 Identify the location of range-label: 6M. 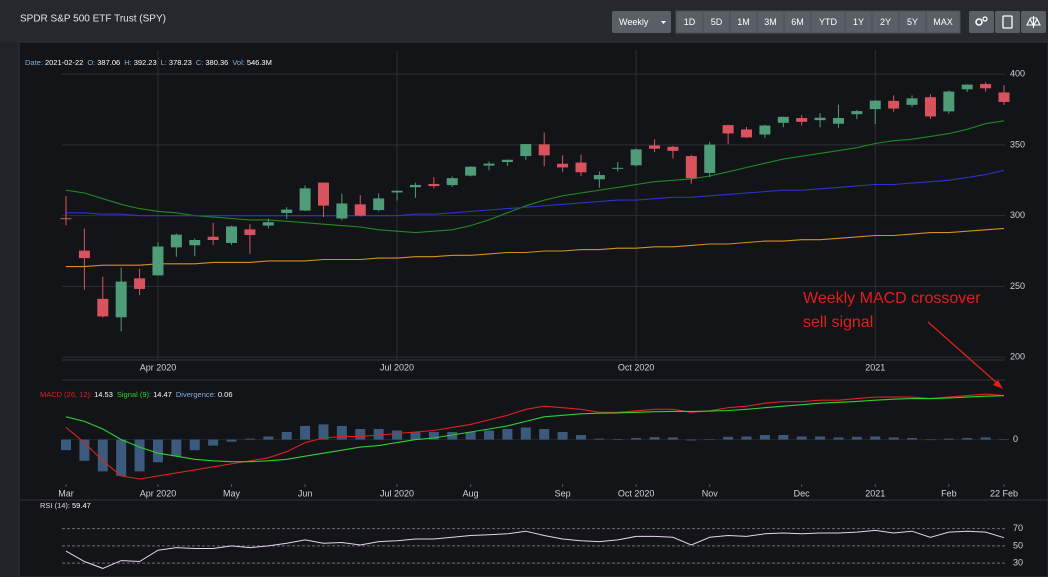
(797, 22).